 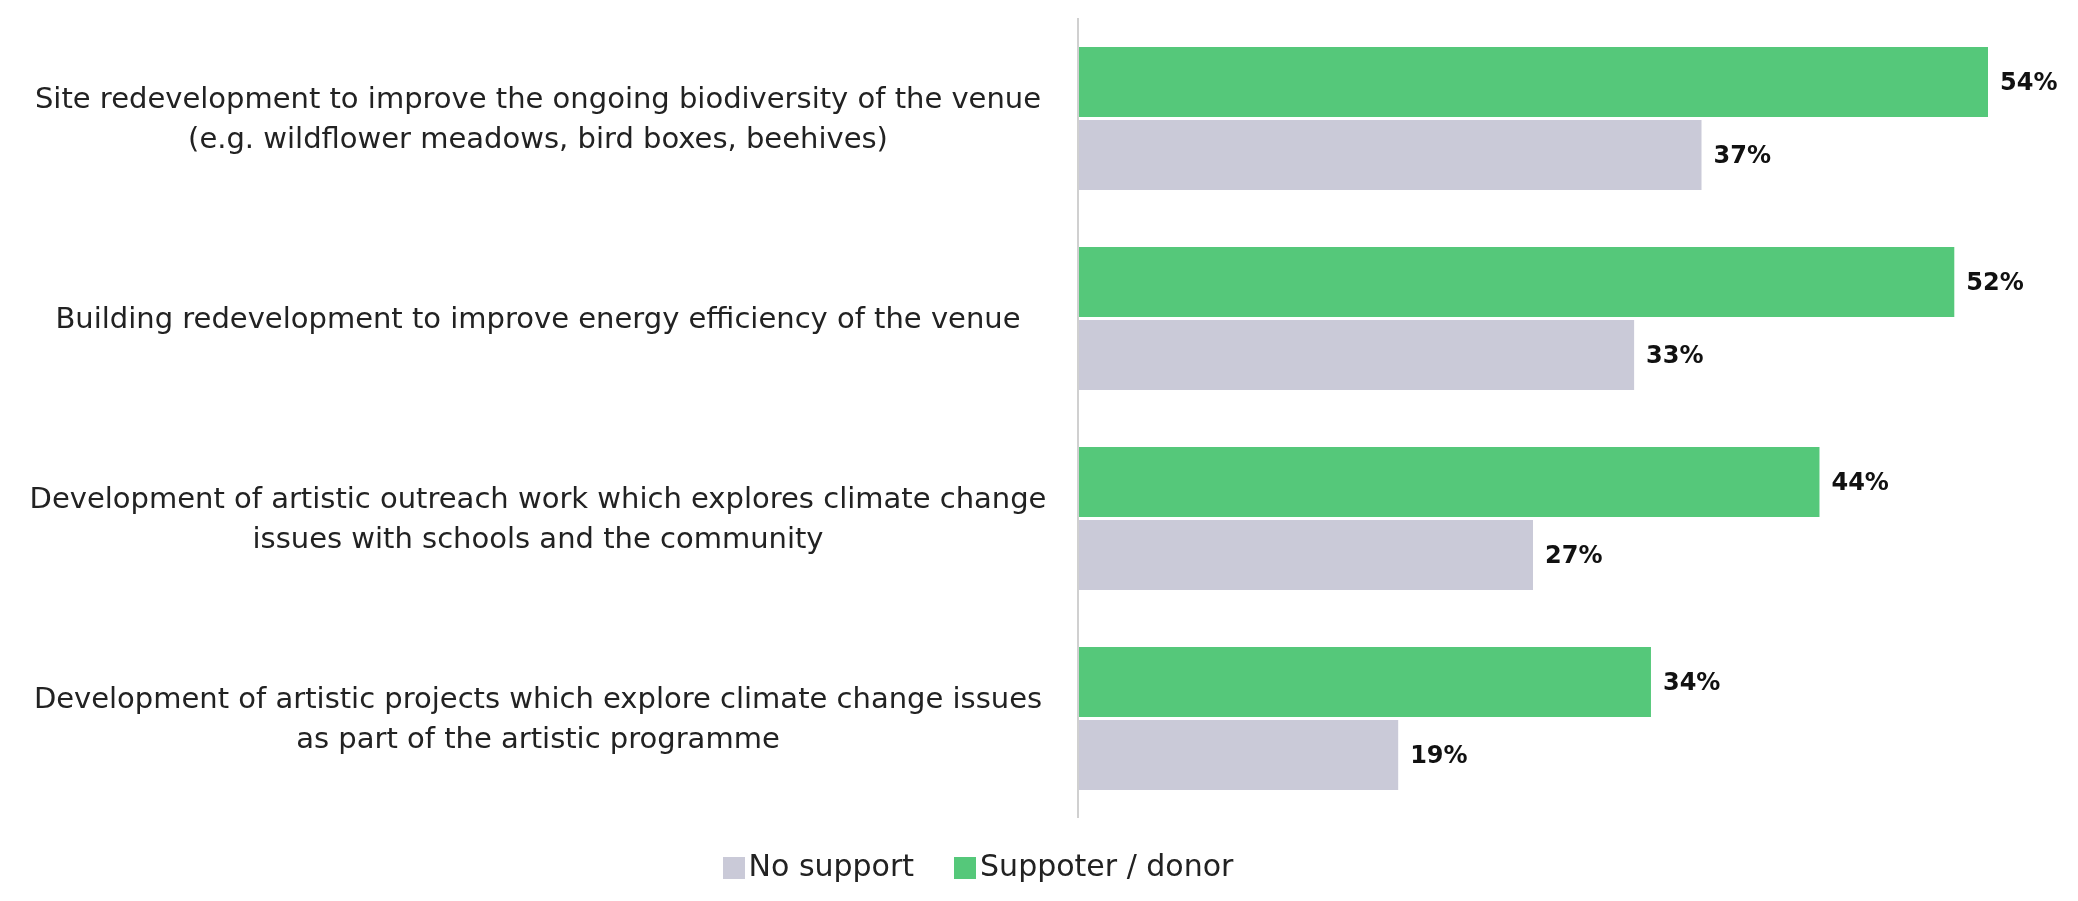 What do you see at coordinates (538, 518) in the screenshot?
I see `y-tick-label: Development of artistic outreach work which explores climate change issues with schools and the community` at bounding box center [538, 518].